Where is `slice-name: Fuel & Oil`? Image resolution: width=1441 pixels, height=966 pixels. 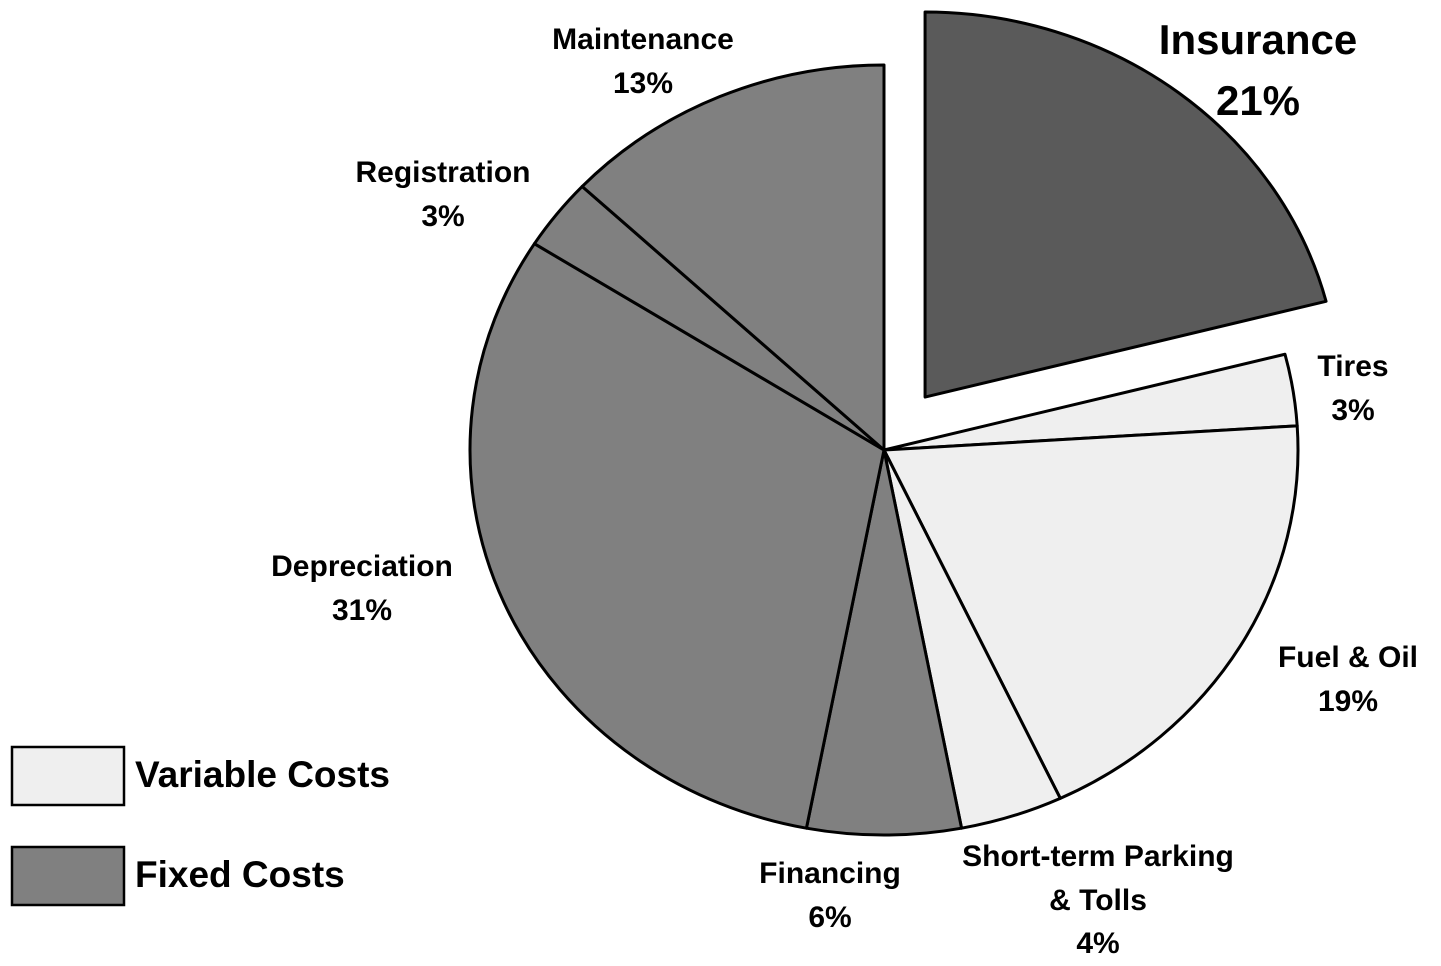
slice-name: Fuel & Oil is located at coordinates (1347, 657).